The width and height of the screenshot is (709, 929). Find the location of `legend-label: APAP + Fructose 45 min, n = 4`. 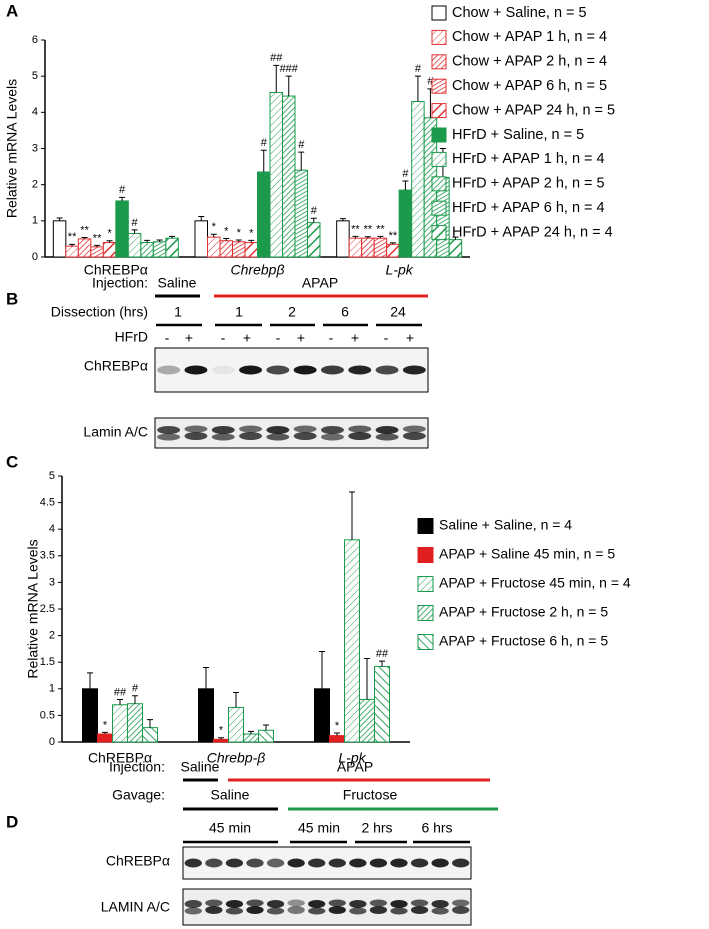

legend-label: APAP + Fructose 45 min, n = 4 is located at coordinates (535, 583).